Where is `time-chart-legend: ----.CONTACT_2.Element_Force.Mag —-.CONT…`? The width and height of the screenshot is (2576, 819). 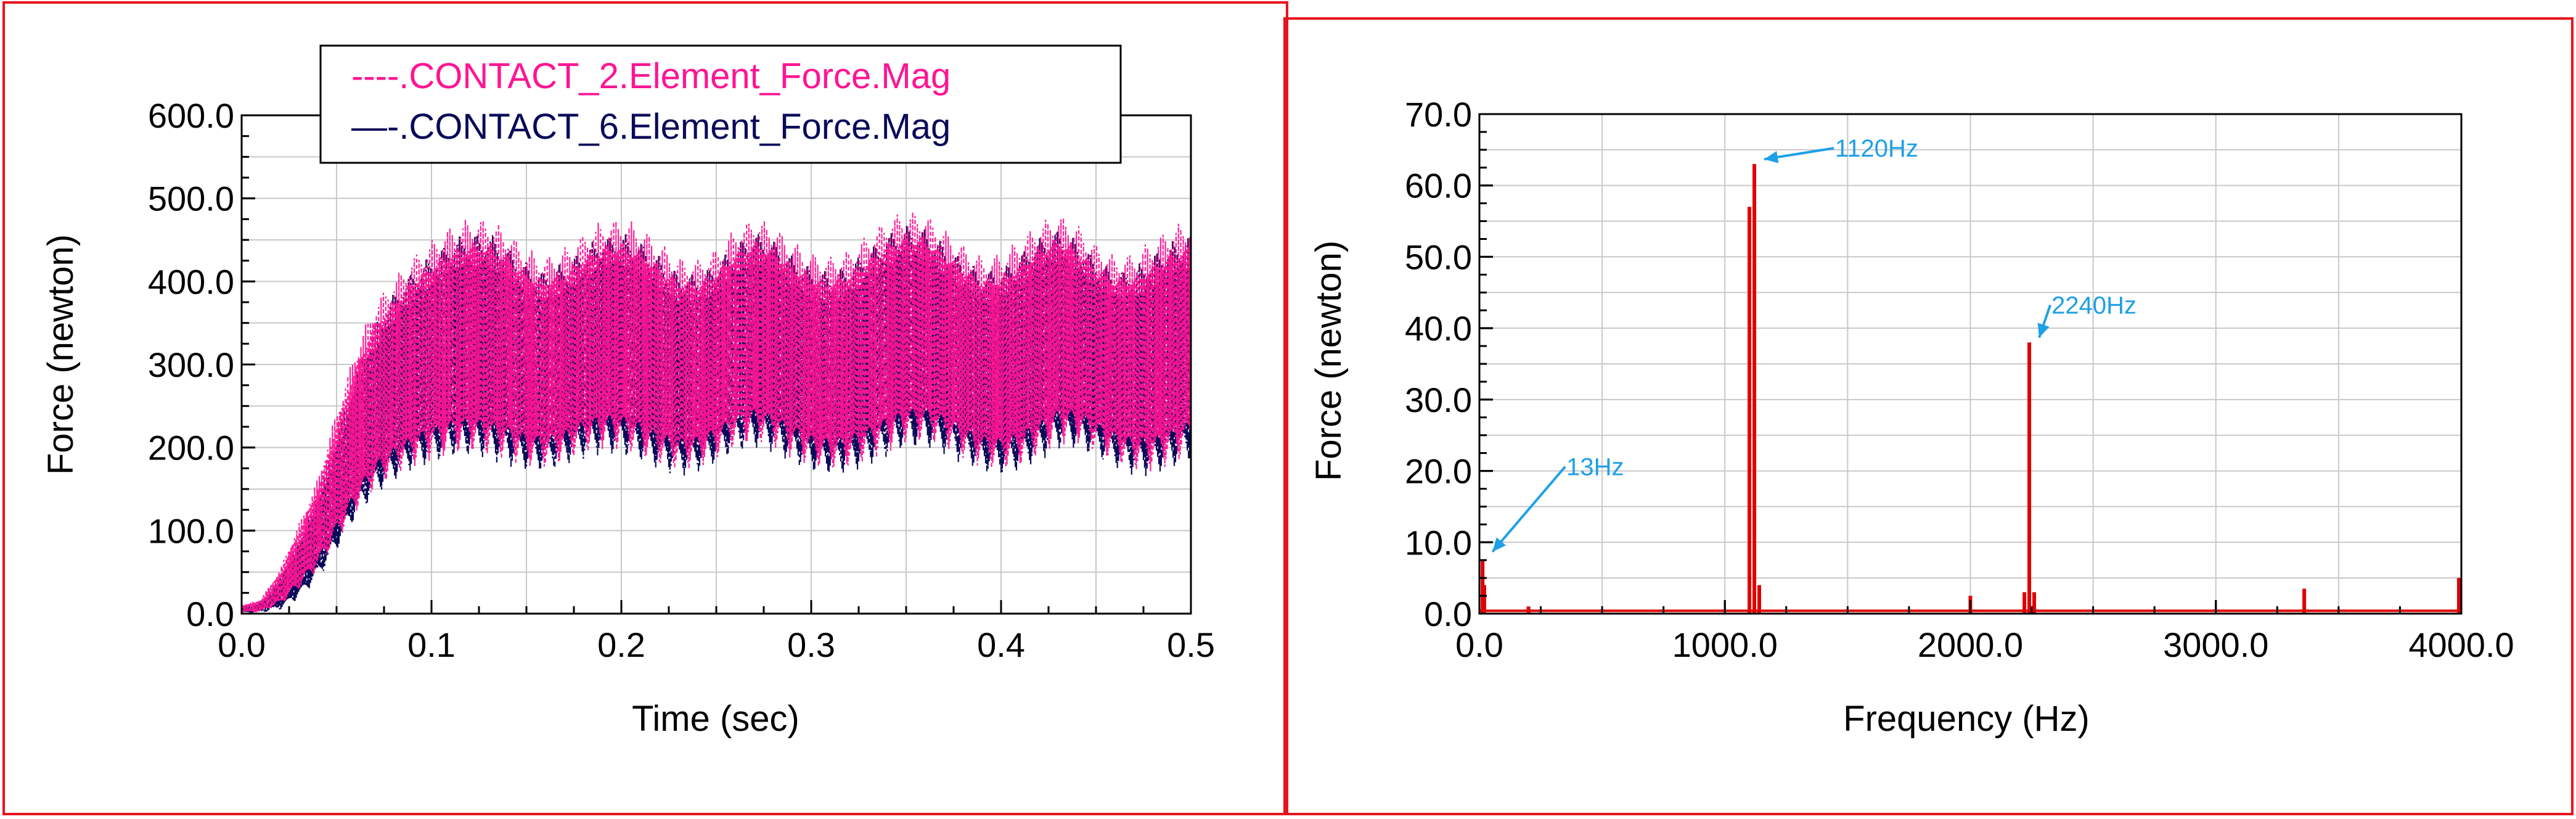
time-chart-legend: ----.CONTACT_2.Element_Force.Mag —-.CONT… is located at coordinates (720, 104).